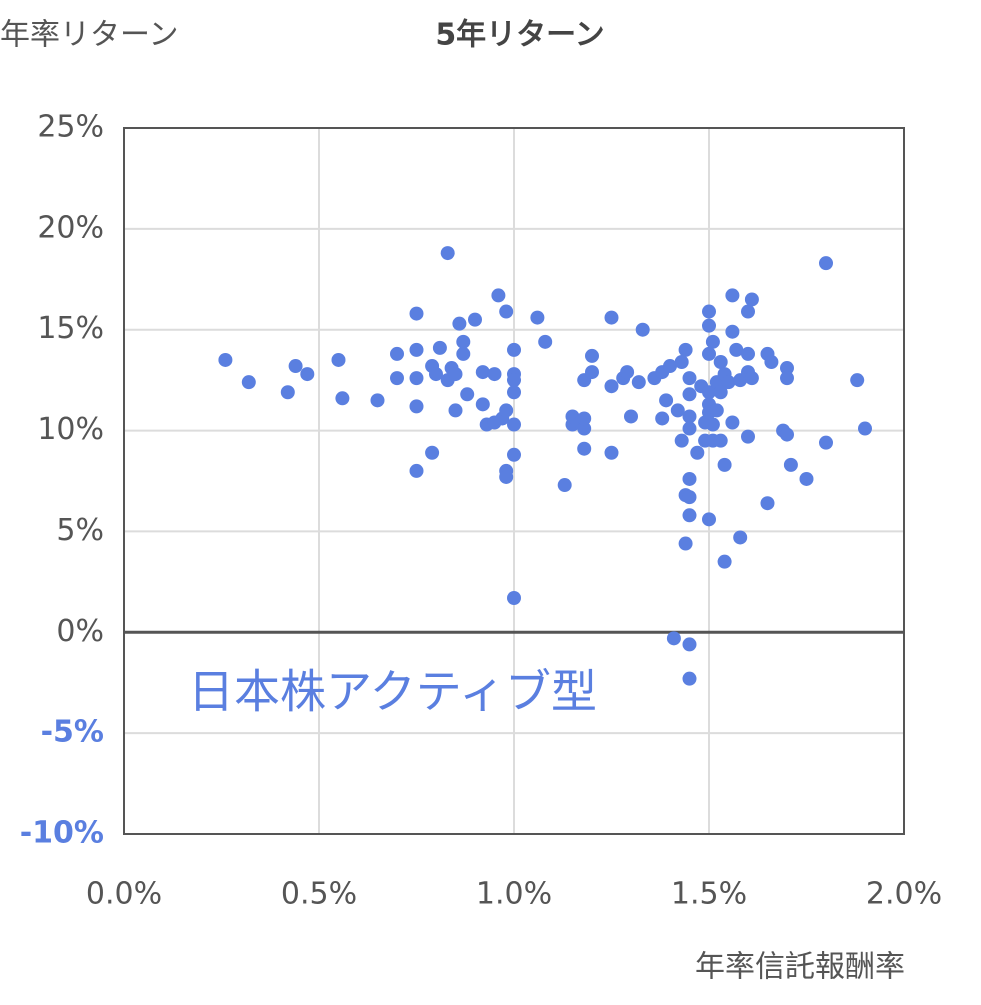 The image size is (981, 1005). I want to click on annotation: 日本株アクティブ型, so click(392, 692).